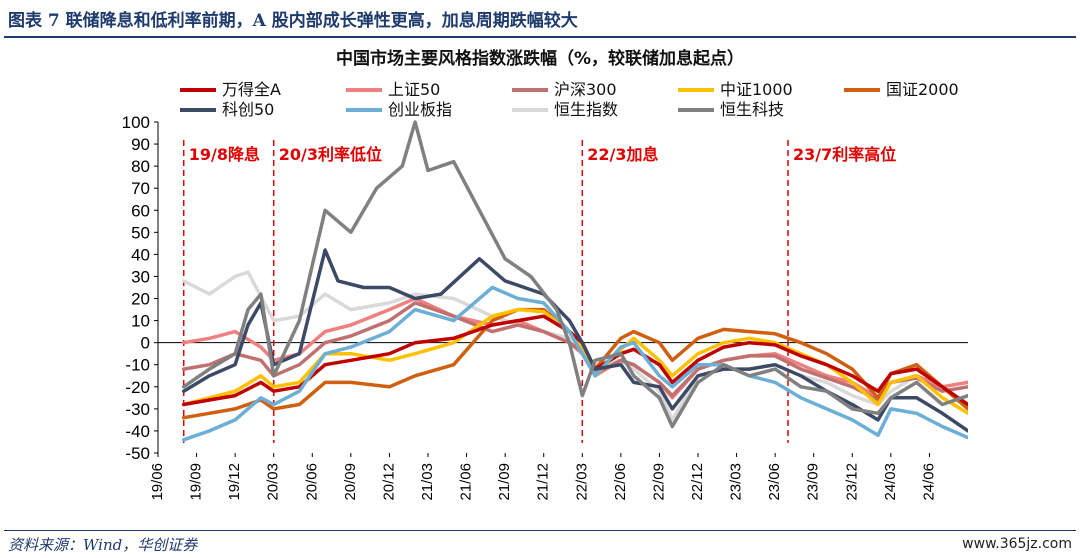  What do you see at coordinates (388, 482) in the screenshot?
I see `x-tick-label: 20/12` at bounding box center [388, 482].